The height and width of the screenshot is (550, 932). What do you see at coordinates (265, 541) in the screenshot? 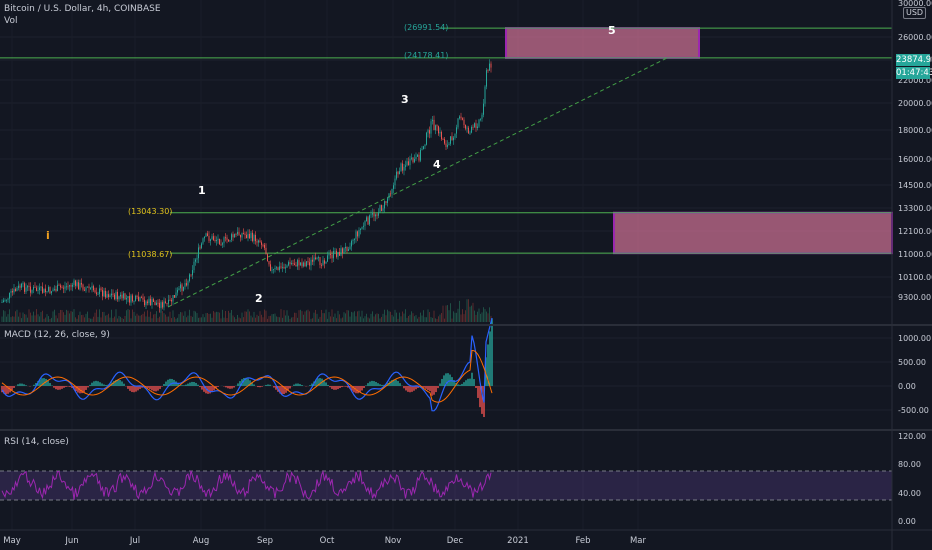
I see `time-tick-label: Sep` at bounding box center [265, 541].